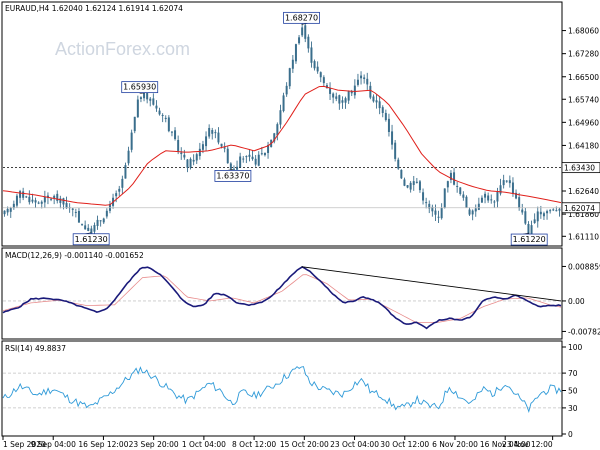  I want to click on rsi-y-tick-label: 100, so click(575, 347).